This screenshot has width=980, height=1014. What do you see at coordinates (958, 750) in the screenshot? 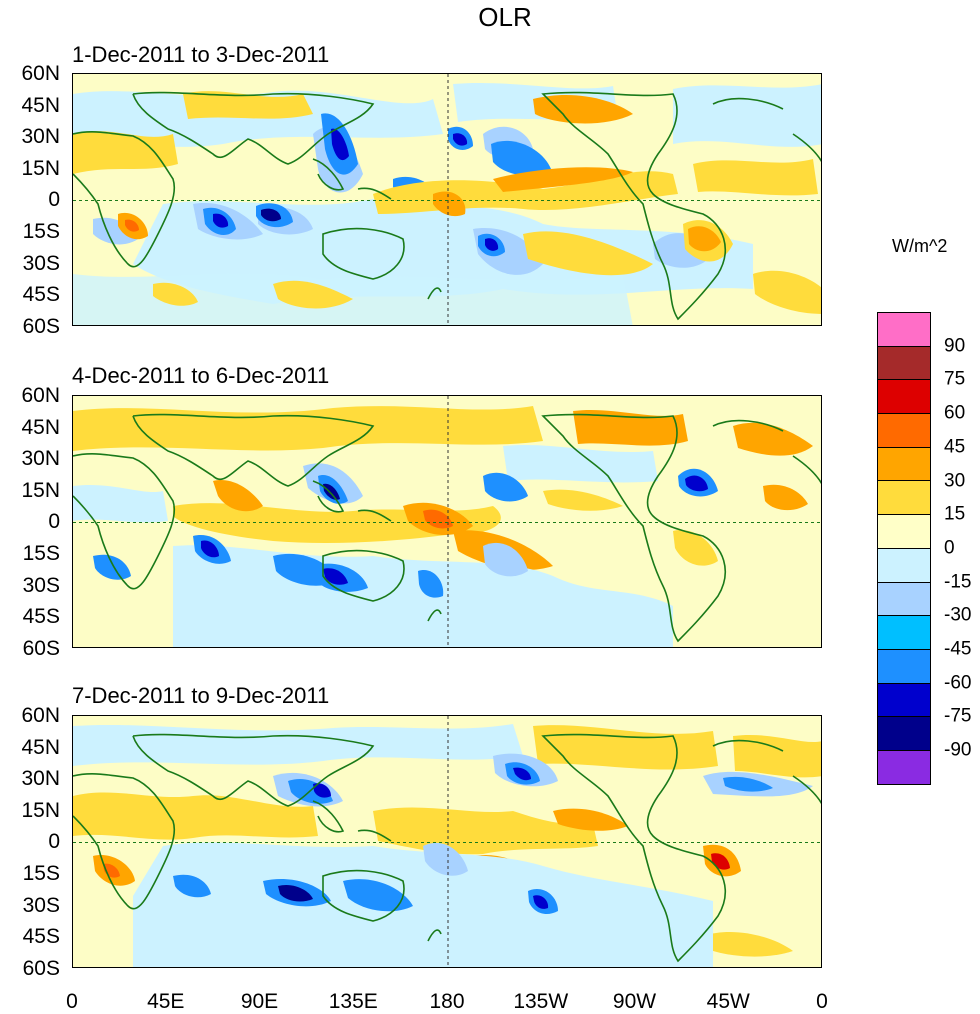
I see `colorbar-label: -90` at bounding box center [958, 750].